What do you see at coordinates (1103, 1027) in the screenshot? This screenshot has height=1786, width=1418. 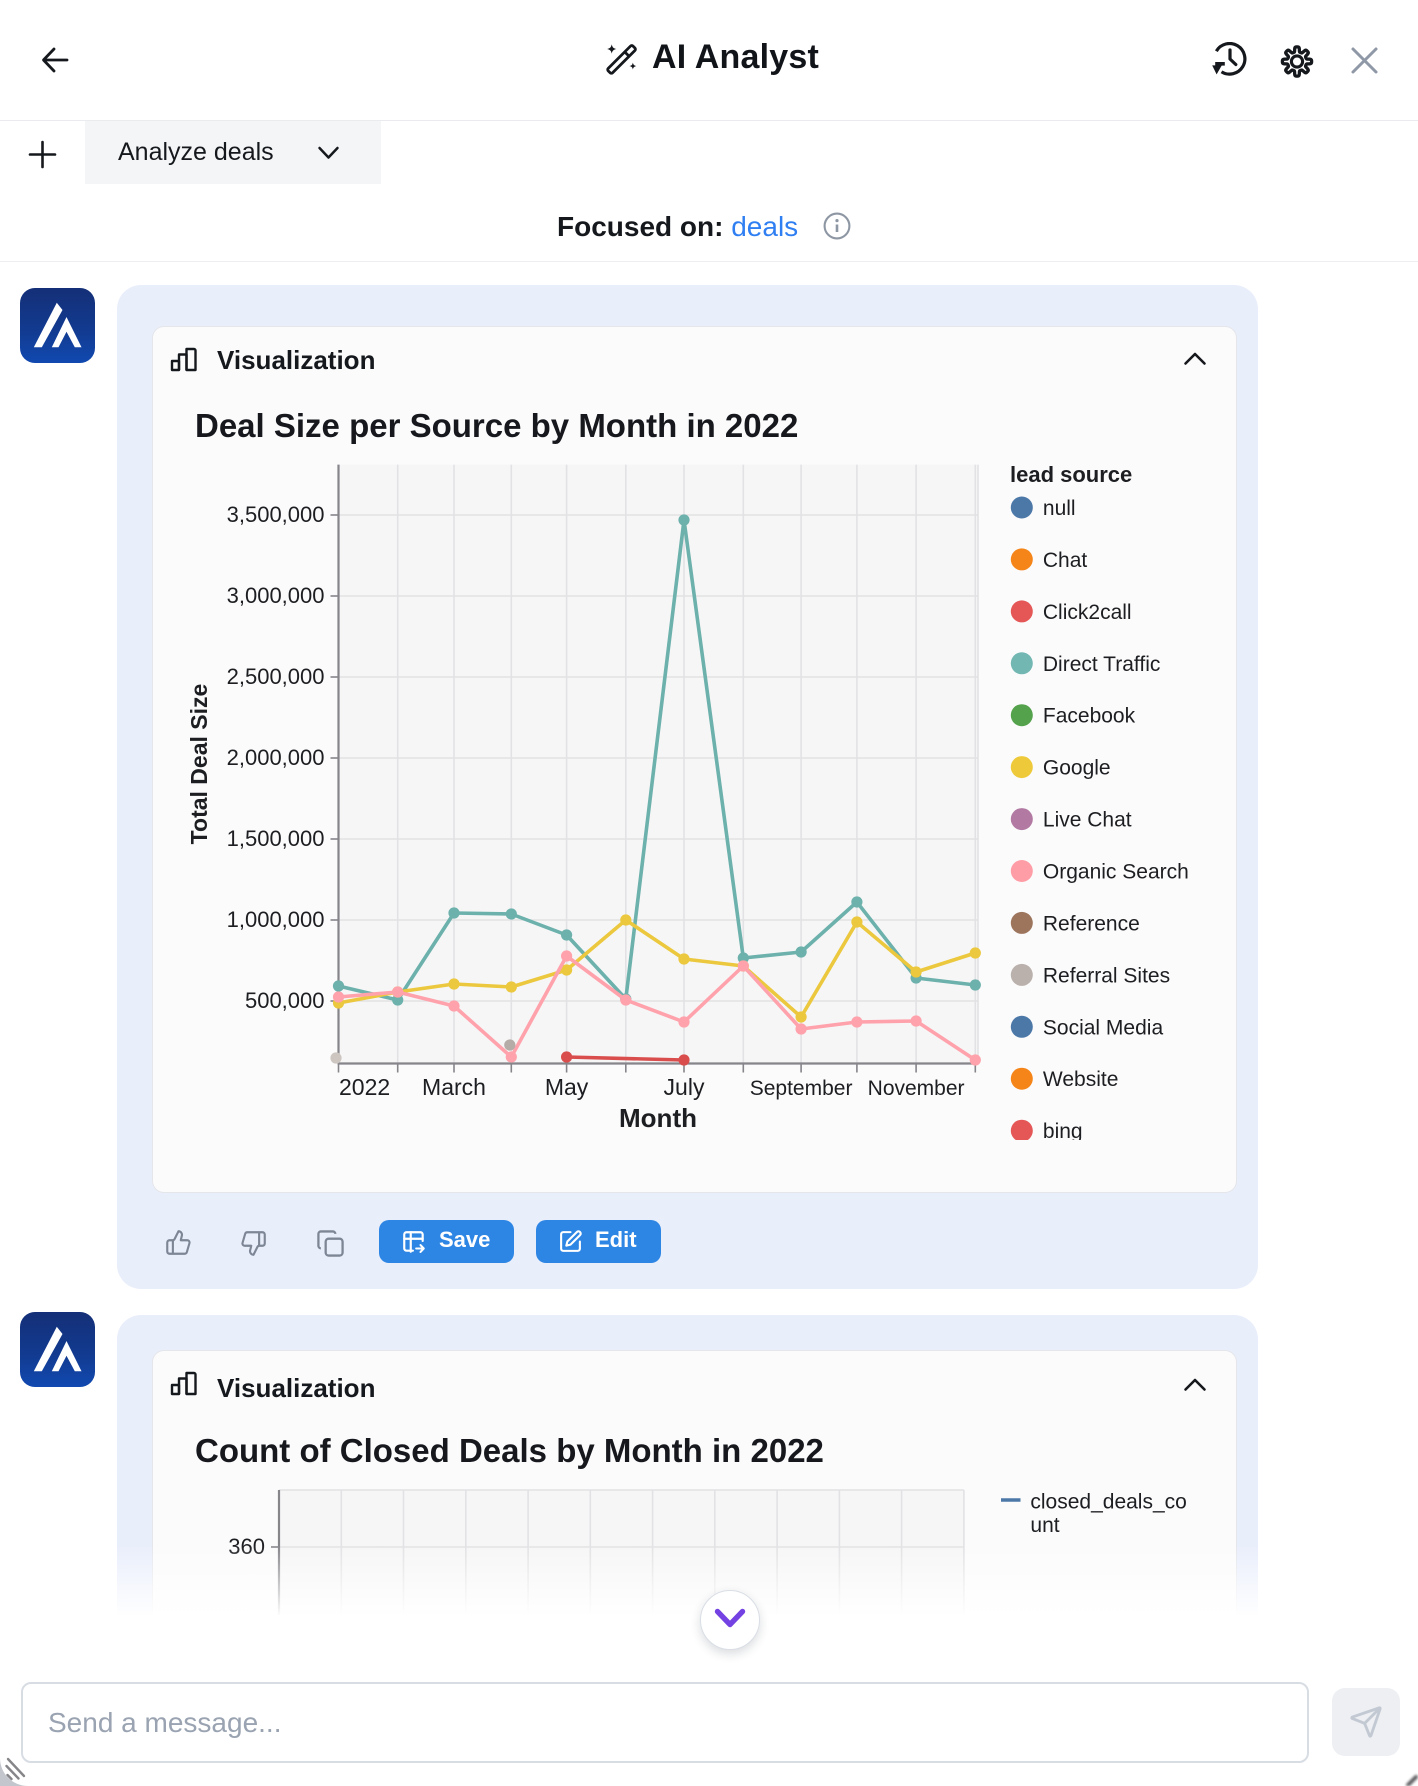 I see `svg-text: Social Media` at bounding box center [1103, 1027].